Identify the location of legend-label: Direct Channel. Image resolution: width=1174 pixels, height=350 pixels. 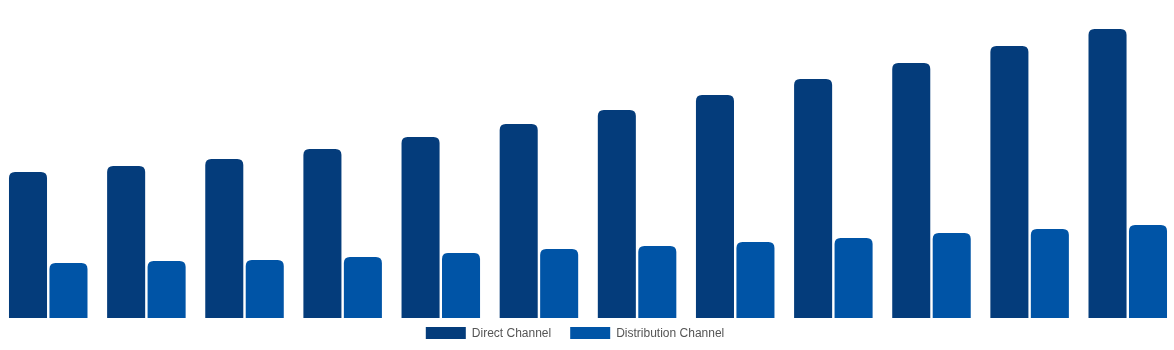
(511, 333).